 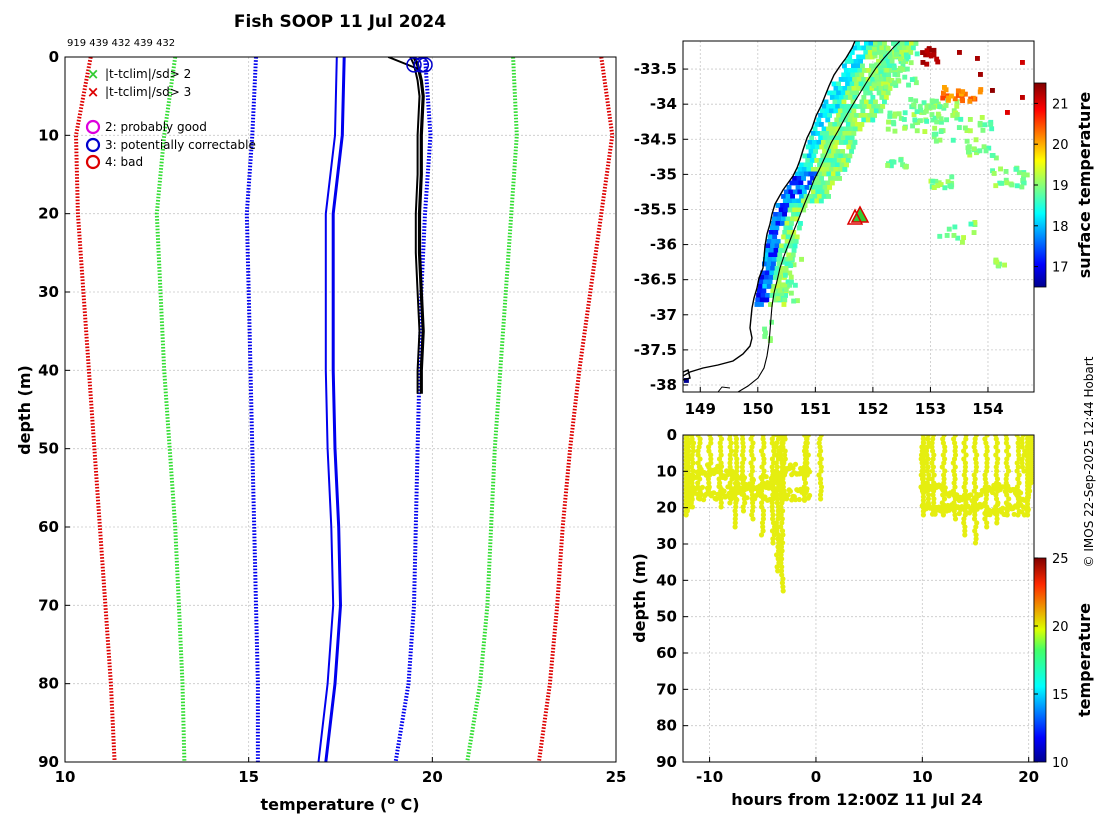 I want to click on map-ytick-label: -37.5, so click(x=655, y=350).